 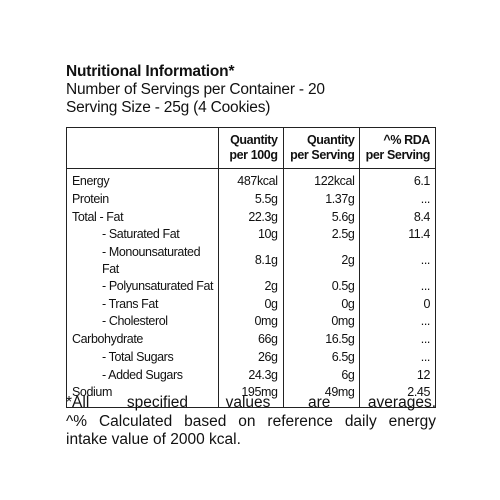 What do you see at coordinates (397, 375) in the screenshot?
I see `cell-value: 12` at bounding box center [397, 375].